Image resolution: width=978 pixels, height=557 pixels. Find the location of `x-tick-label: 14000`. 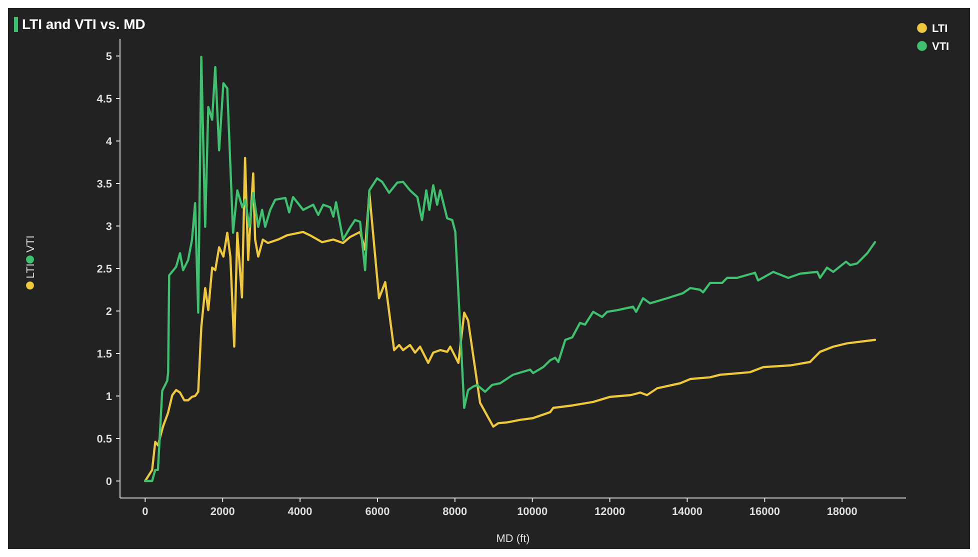

x-tick-label: 14000 is located at coordinates (687, 512).